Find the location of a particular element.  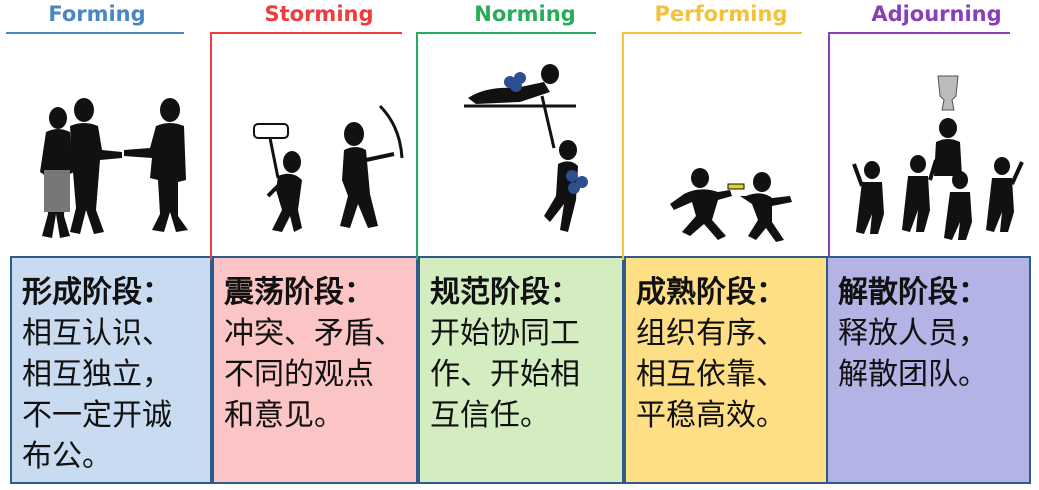

stage-text-line: 互信任。 is located at coordinates (490, 415).